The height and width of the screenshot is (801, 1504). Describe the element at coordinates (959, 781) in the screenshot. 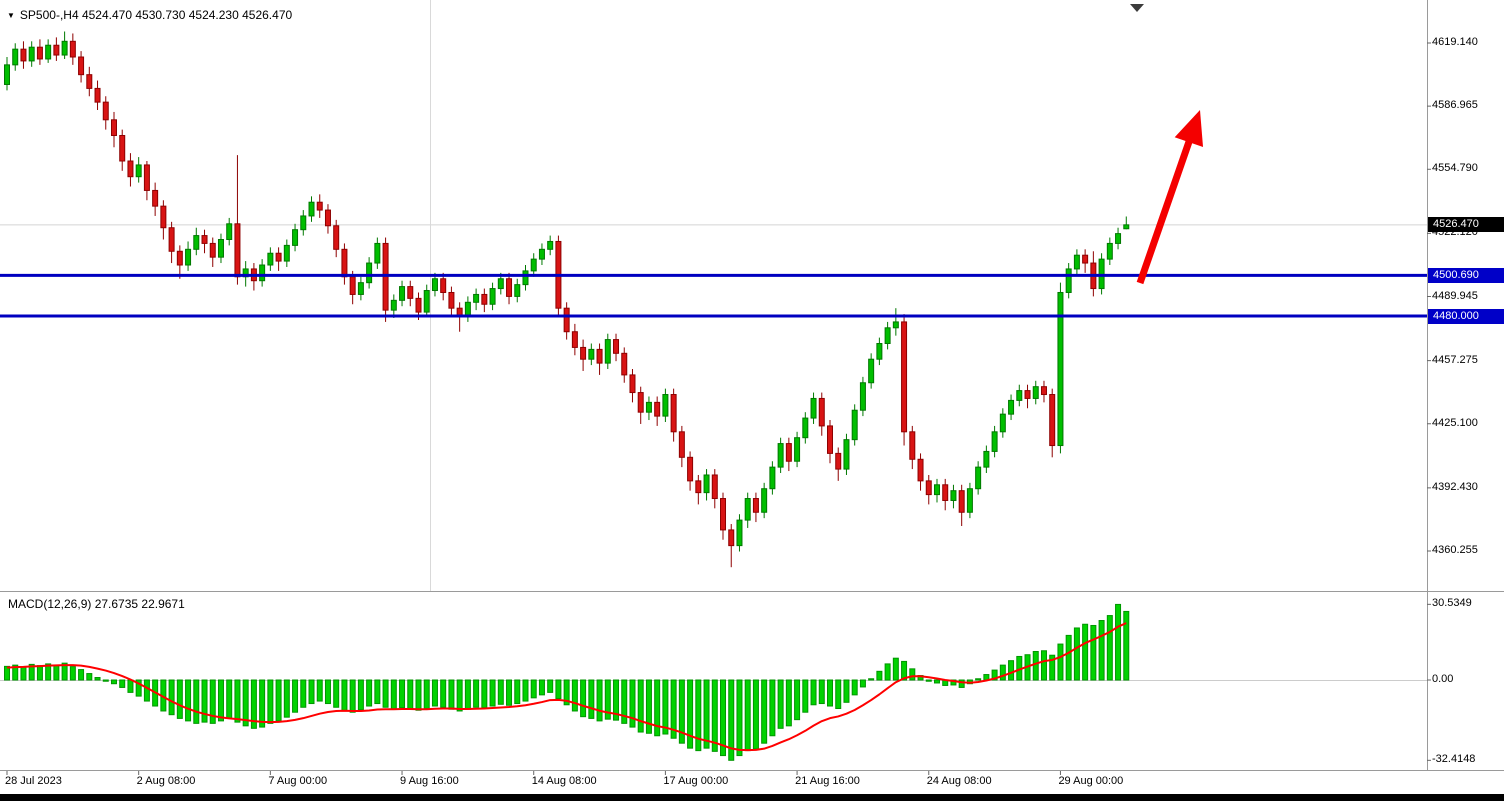

I see `time-axis-label: 24 Aug 08:00` at that location.